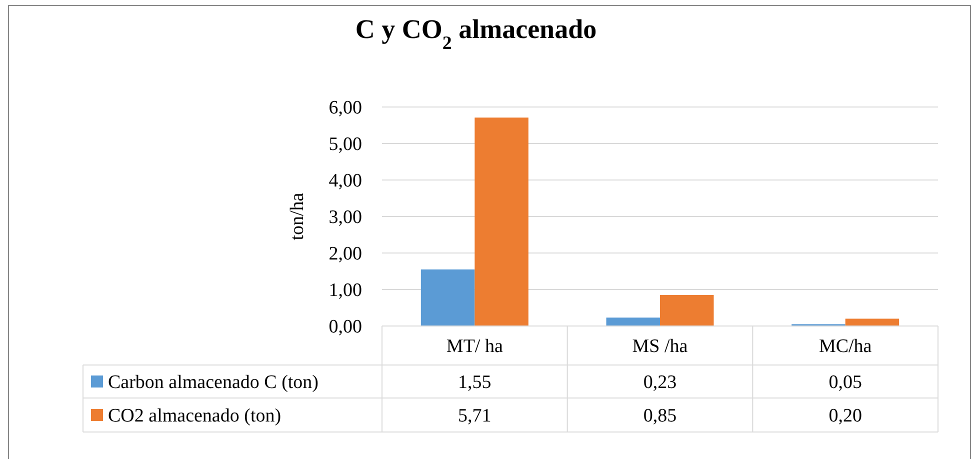  Describe the element at coordinates (297, 216) in the screenshot. I see `y-axis-title: ton/ha` at that location.